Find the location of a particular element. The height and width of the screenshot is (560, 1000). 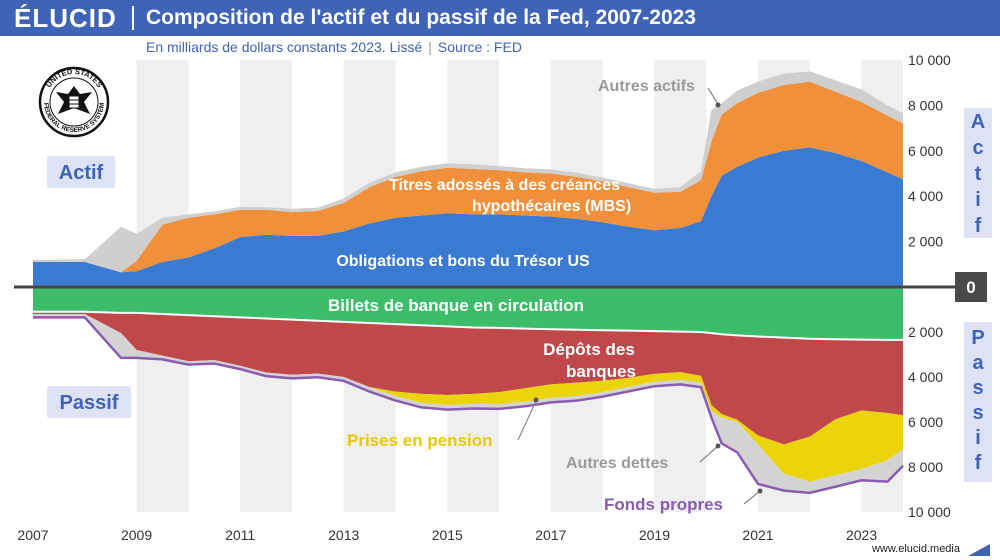

actif-label: Actif is located at coordinates (81, 173).